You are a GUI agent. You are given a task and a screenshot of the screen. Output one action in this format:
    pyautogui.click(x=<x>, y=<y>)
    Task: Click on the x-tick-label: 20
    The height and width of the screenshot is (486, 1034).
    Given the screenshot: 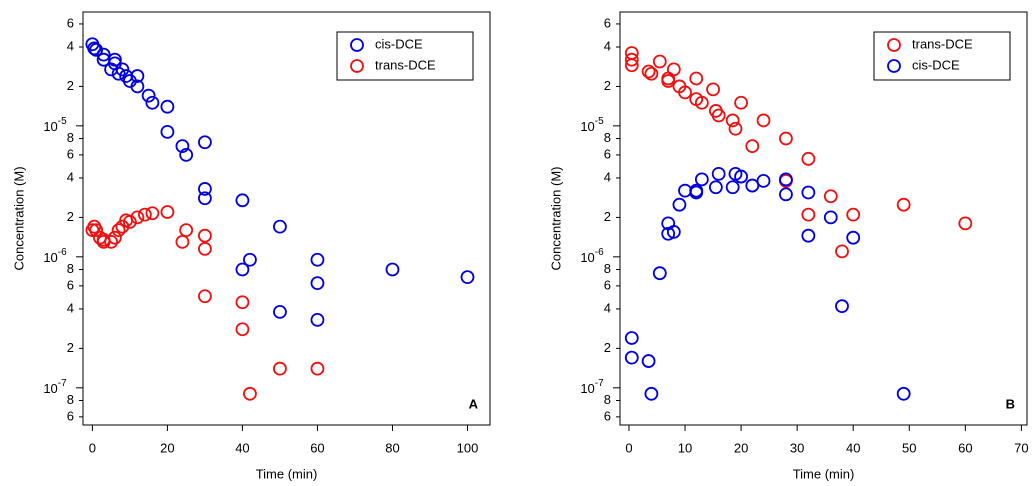 What is the action you would take?
    pyautogui.click(x=741, y=447)
    